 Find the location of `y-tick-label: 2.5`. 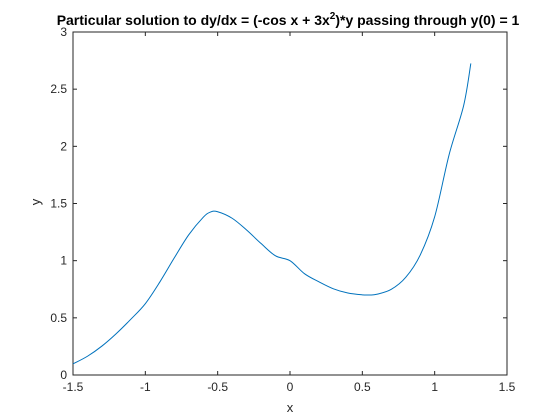

y-tick-label: 2.5 is located at coordinates (58, 89).